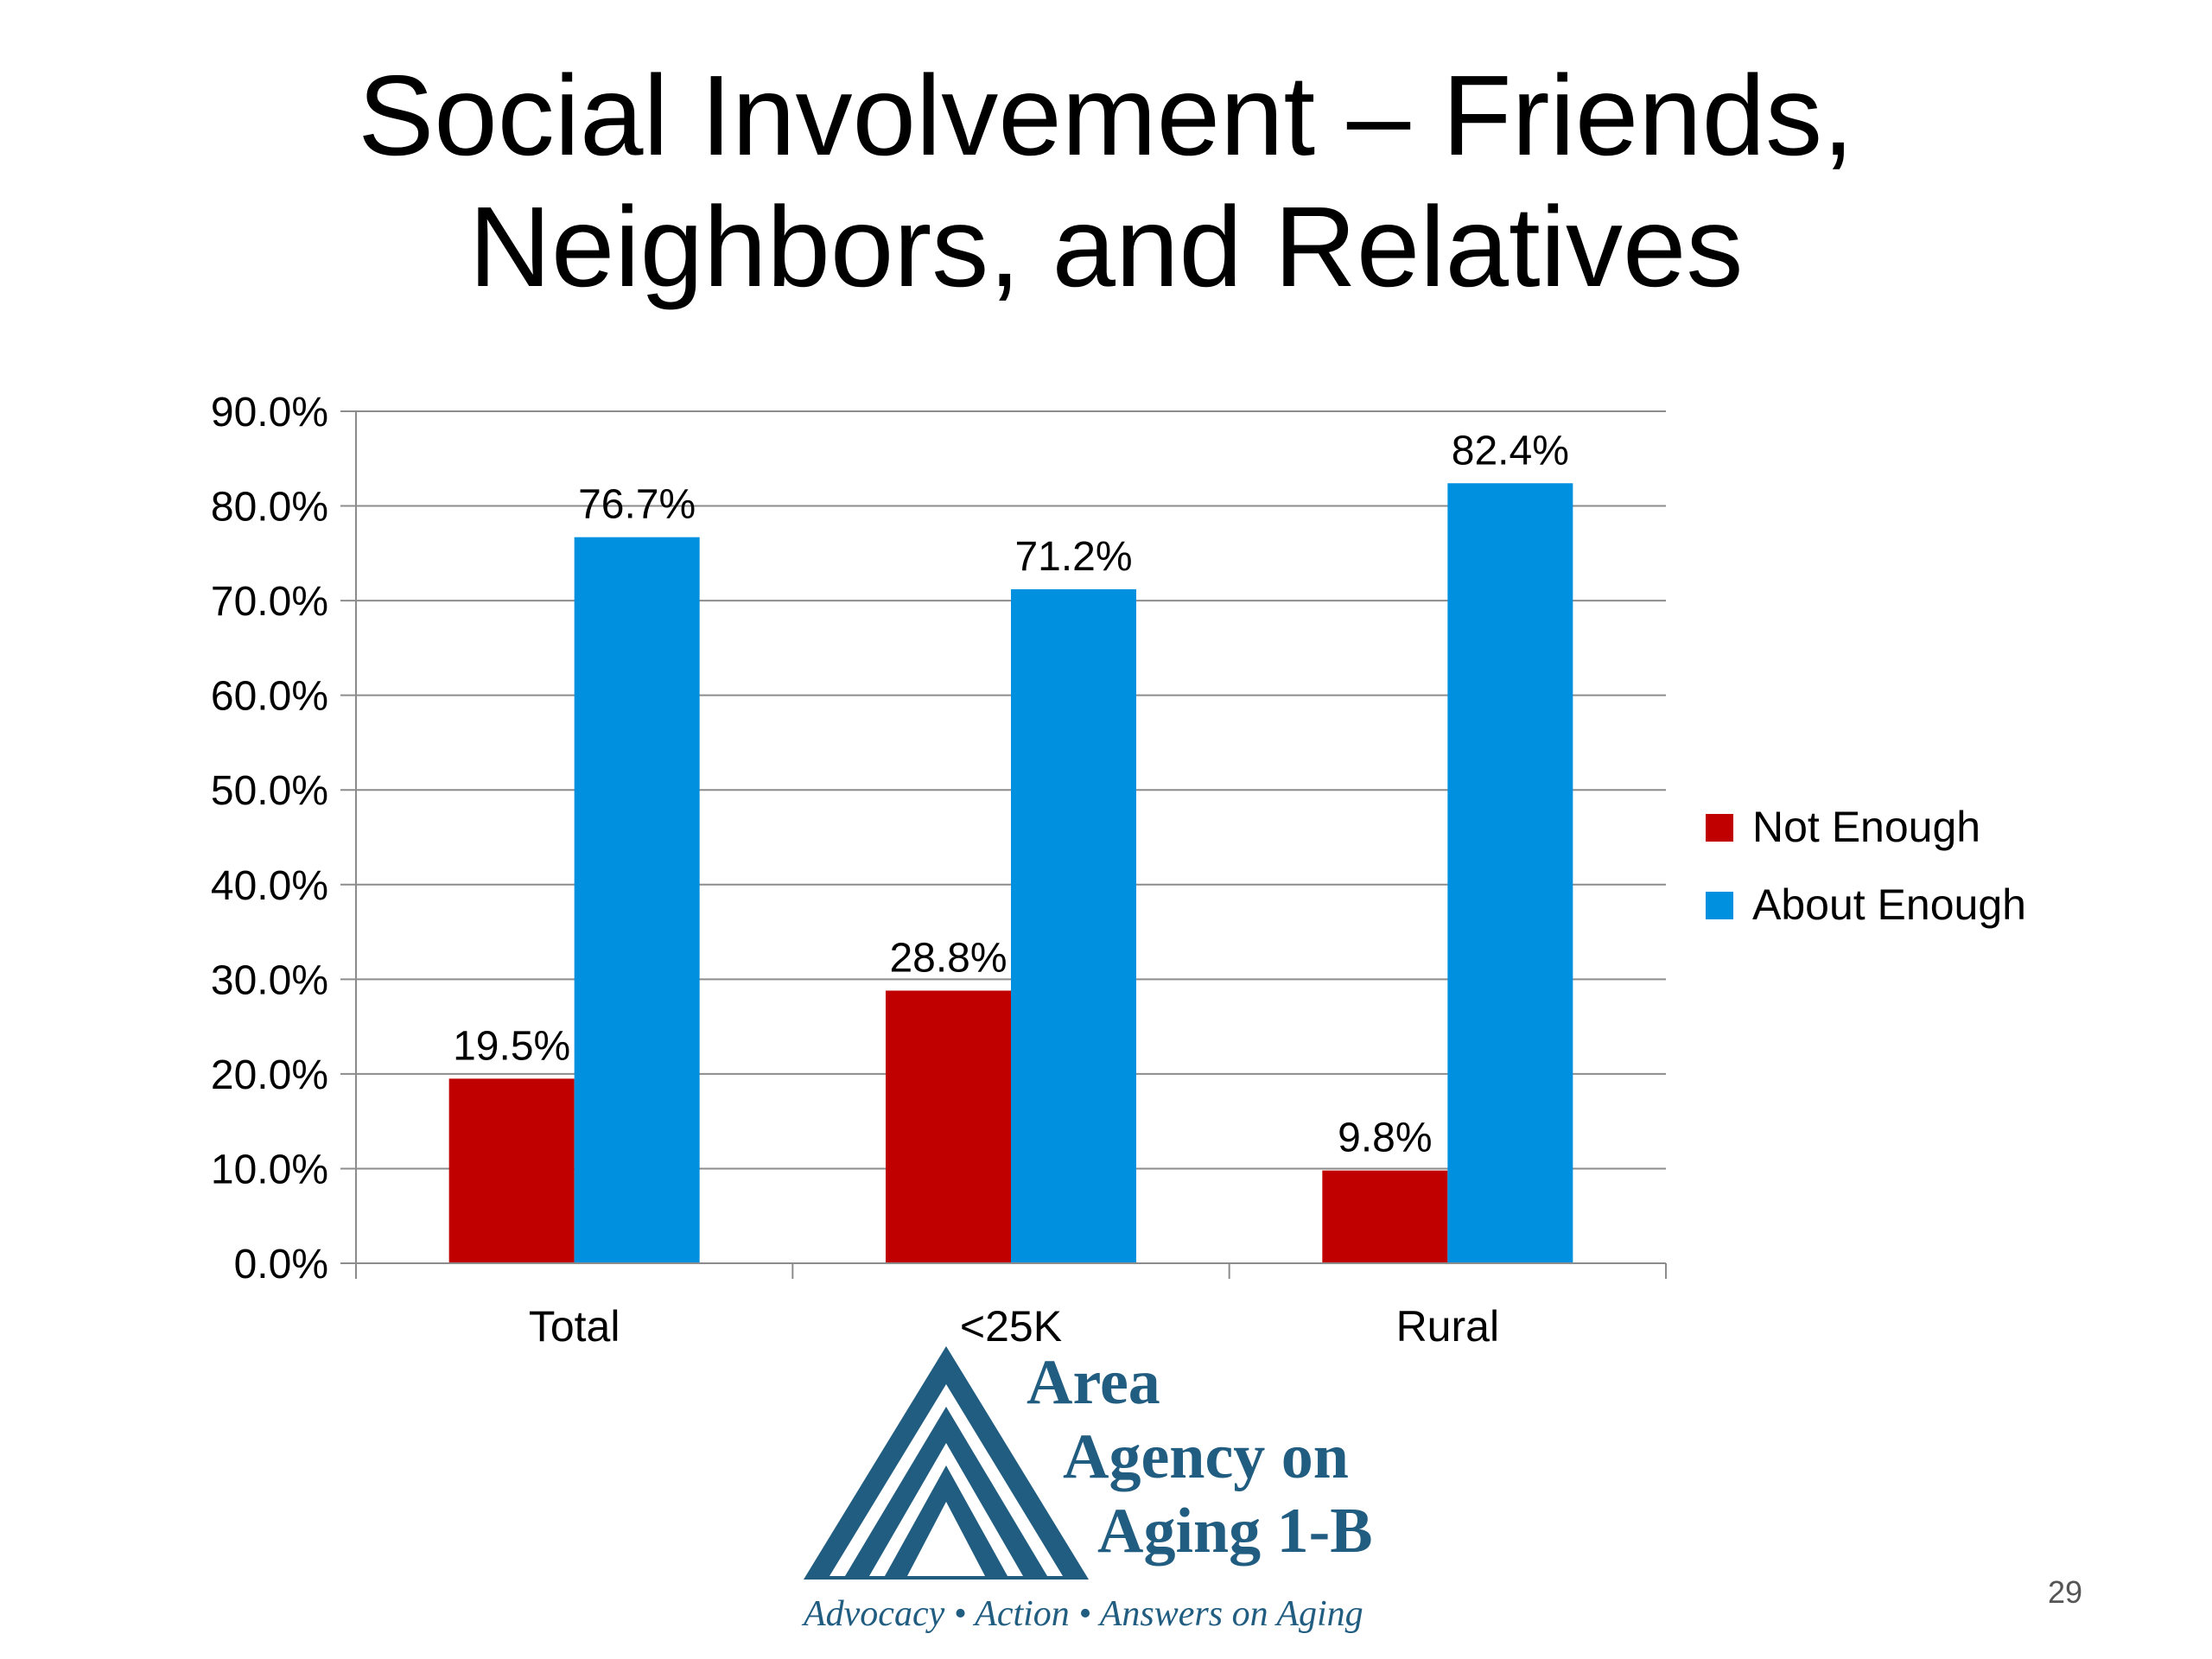  What do you see at coordinates (269, 791) in the screenshot?
I see `y-tick-label: 50.0%` at bounding box center [269, 791].